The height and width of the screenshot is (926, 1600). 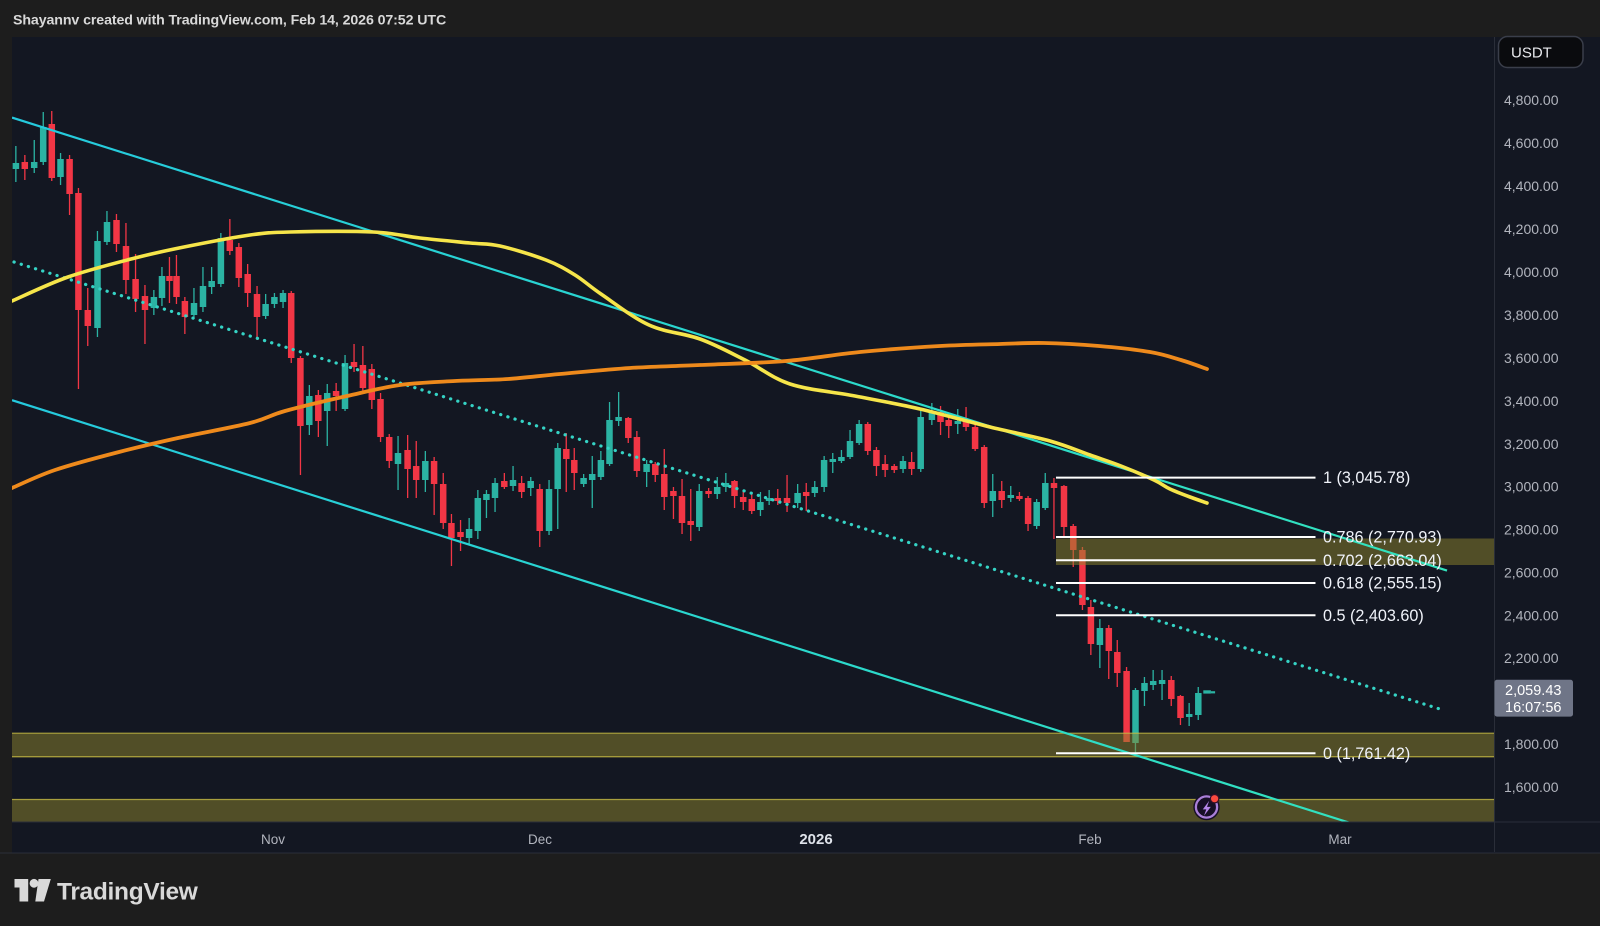 What do you see at coordinates (1531, 358) in the screenshot?
I see `svg-text: 3,600.00` at bounding box center [1531, 358].